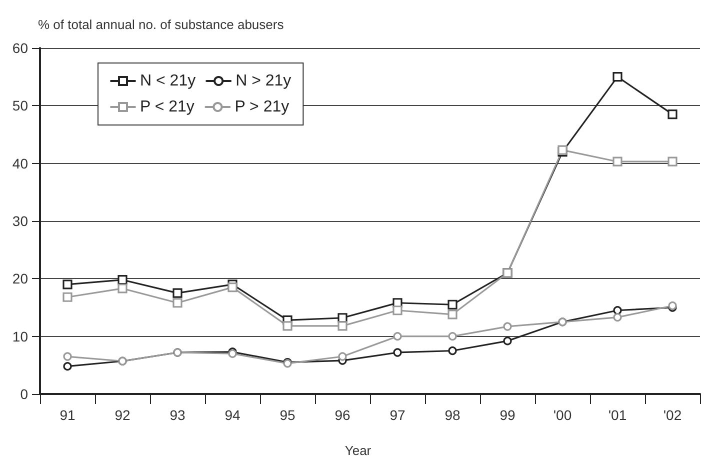 This screenshot has height=475, width=717. I want to click on legend-label: P > 21y, so click(262, 107).